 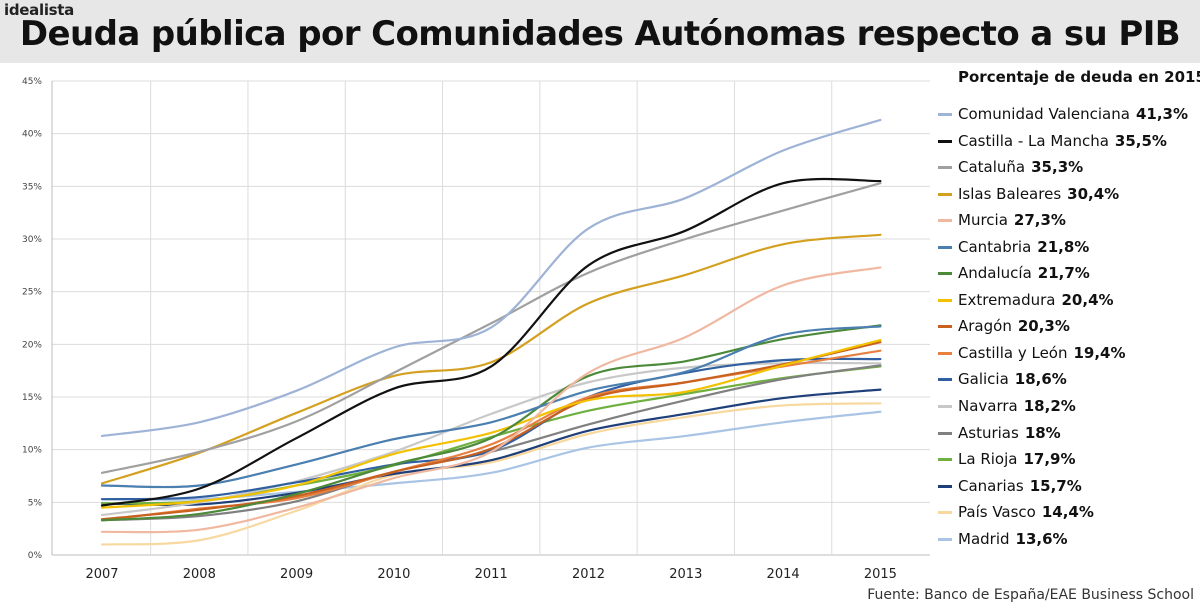 What do you see at coordinates (1099, 352) in the screenshot?
I see `legend-series-value: 19,4%` at bounding box center [1099, 352].